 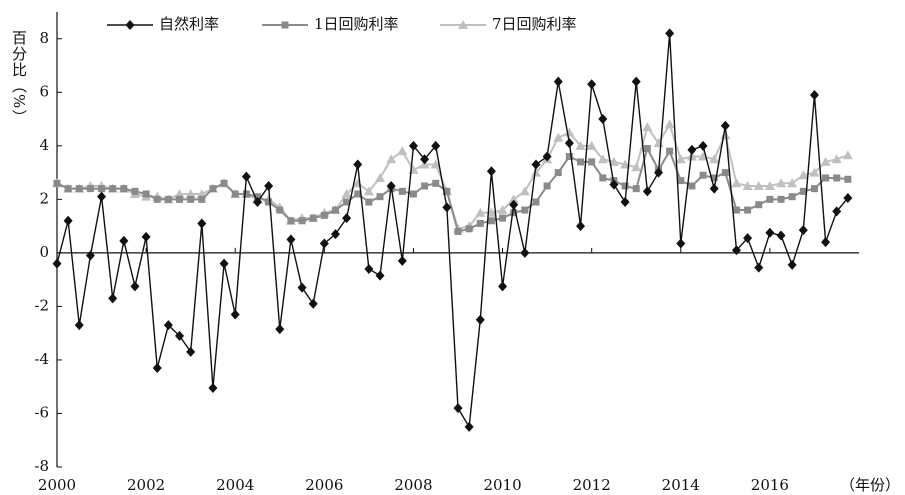 What do you see at coordinates (44, 198) in the screenshot?
I see `y-tick-label: 2` at bounding box center [44, 198].